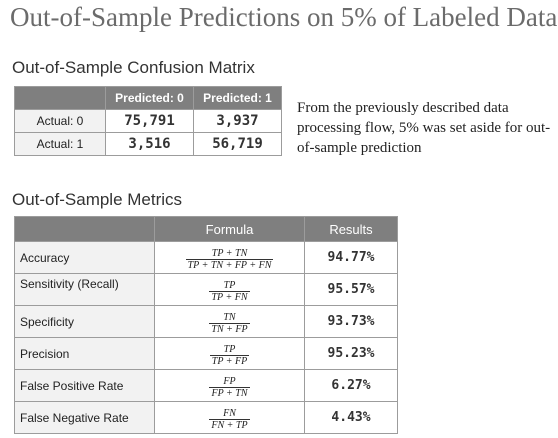 The width and height of the screenshot is (558, 438). Describe the element at coordinates (351, 289) in the screenshot. I see `metric-result: 95.57%` at that location.